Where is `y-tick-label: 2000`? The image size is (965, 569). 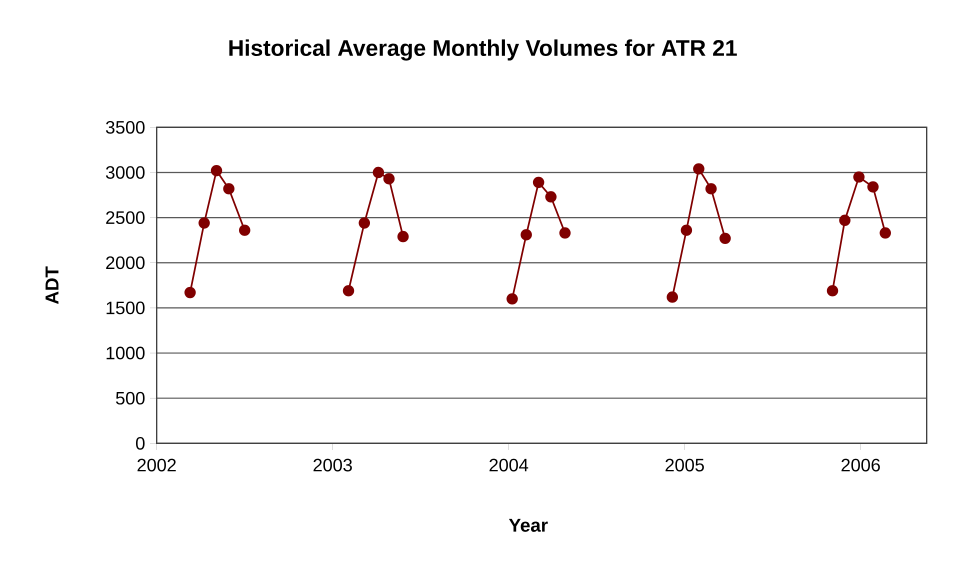 y-tick-label: 2000 is located at coordinates (125, 263).